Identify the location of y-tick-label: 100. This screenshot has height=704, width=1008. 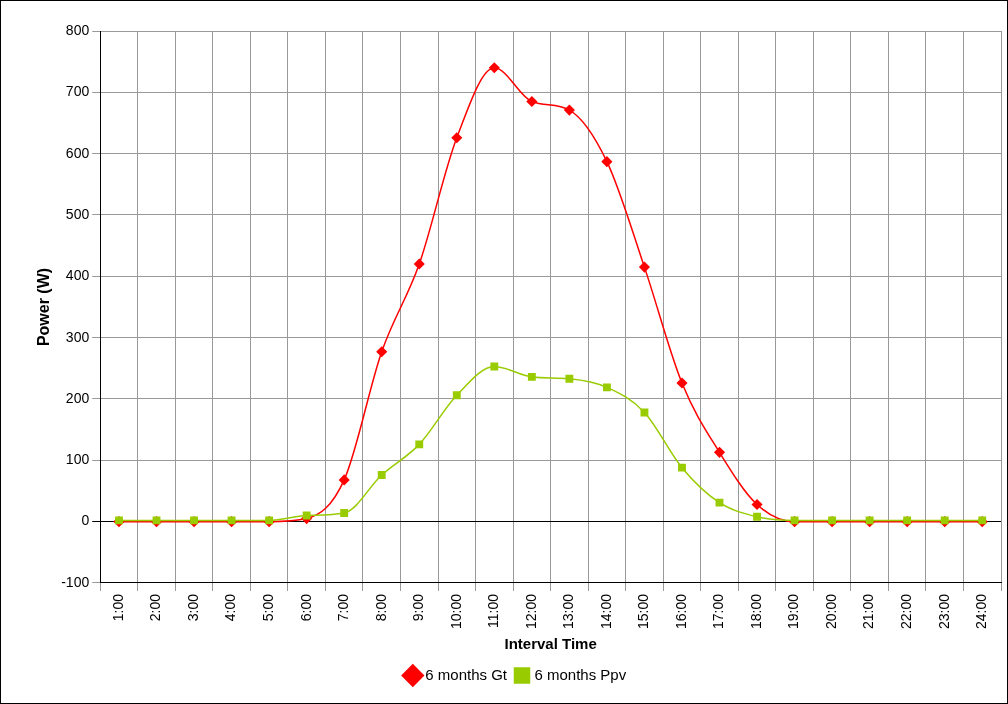
(77, 459).